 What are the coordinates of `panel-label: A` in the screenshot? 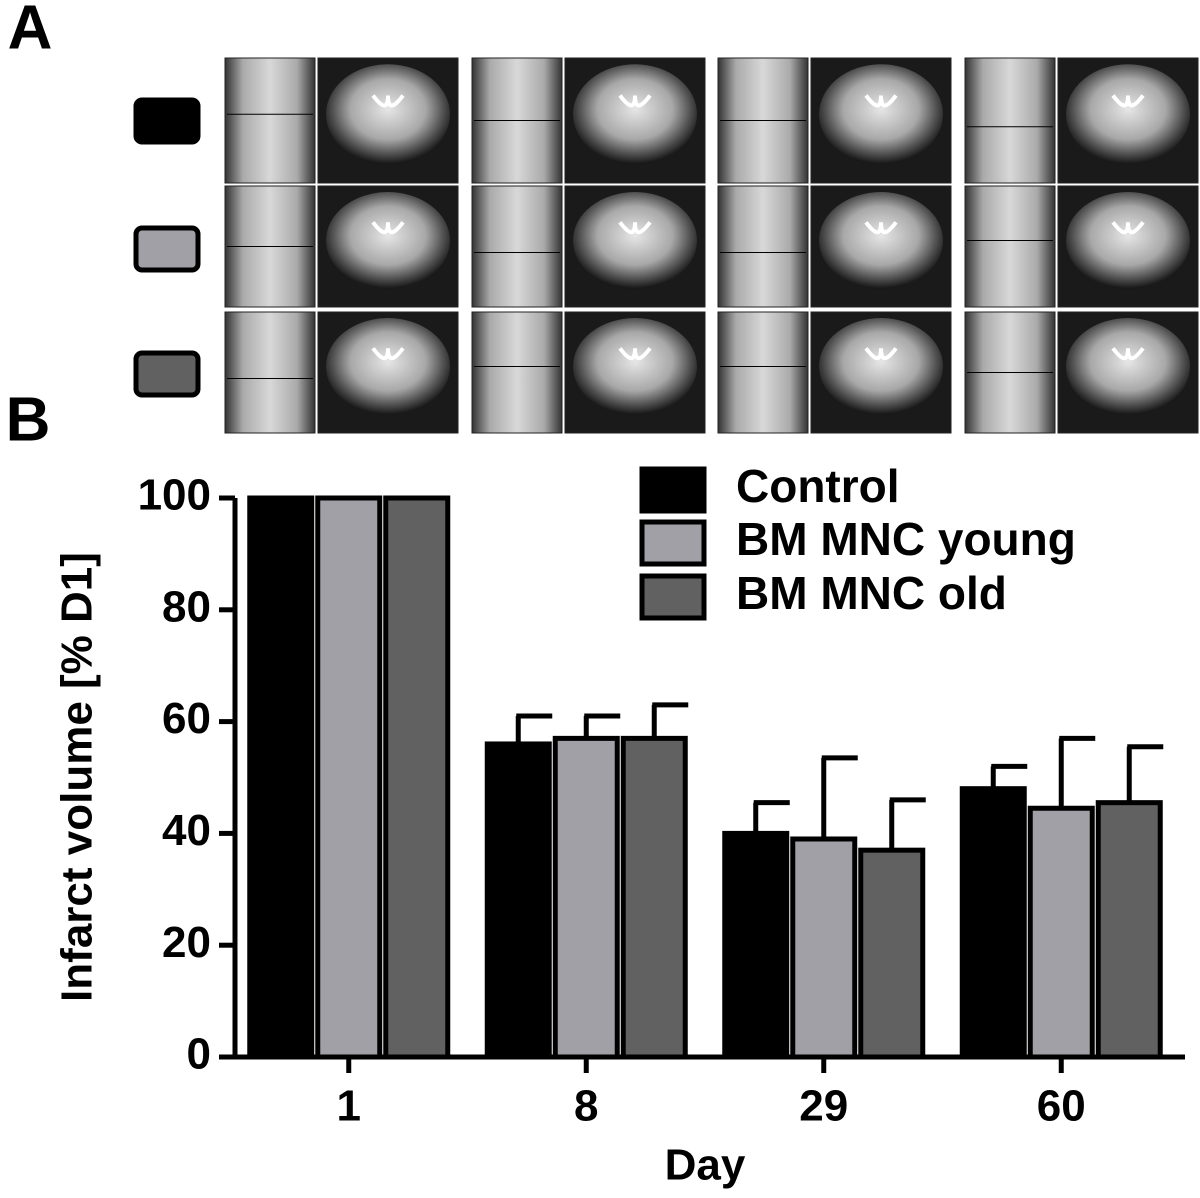 It's located at (30, 31).